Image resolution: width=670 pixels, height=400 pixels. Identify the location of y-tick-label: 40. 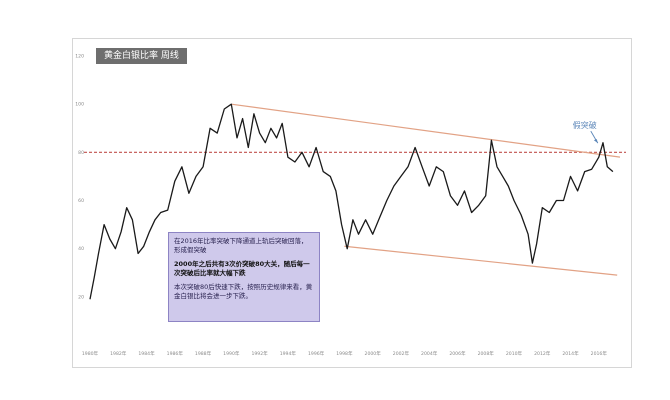
(81, 249).